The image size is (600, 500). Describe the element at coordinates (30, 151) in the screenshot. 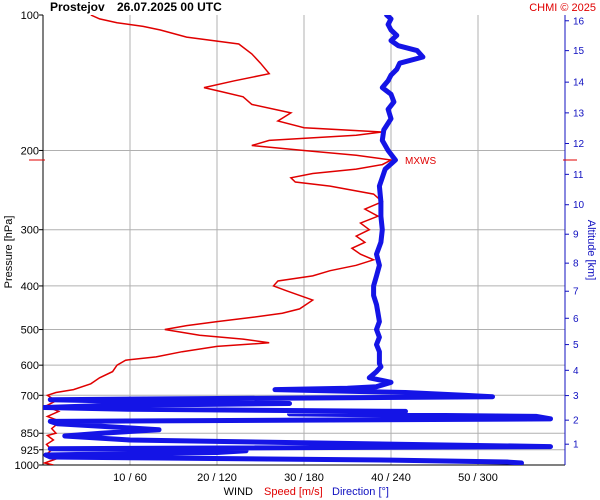

I see `pressure-tick-label: 200` at that location.